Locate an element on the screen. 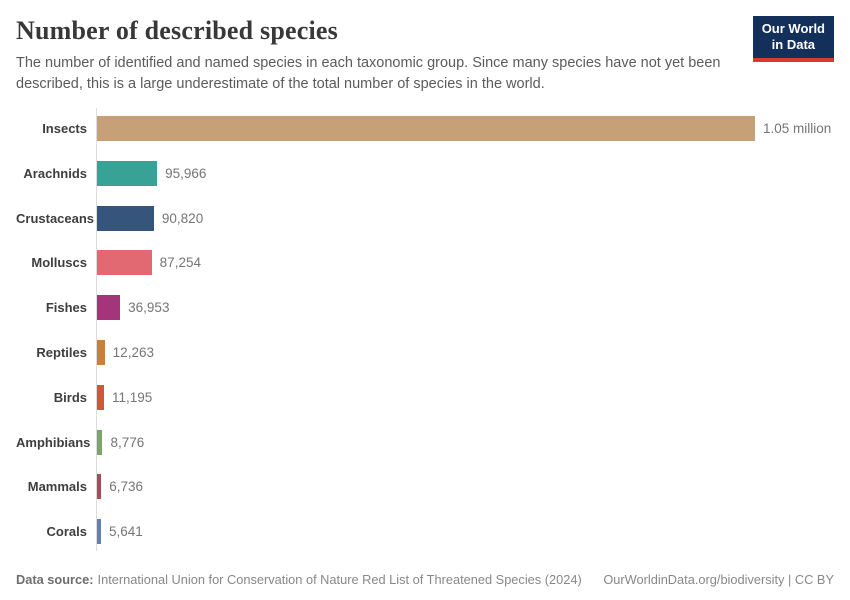 Image resolution: width=850 pixels, height=600 pixels. value-label: 5,641 is located at coordinates (126, 532).